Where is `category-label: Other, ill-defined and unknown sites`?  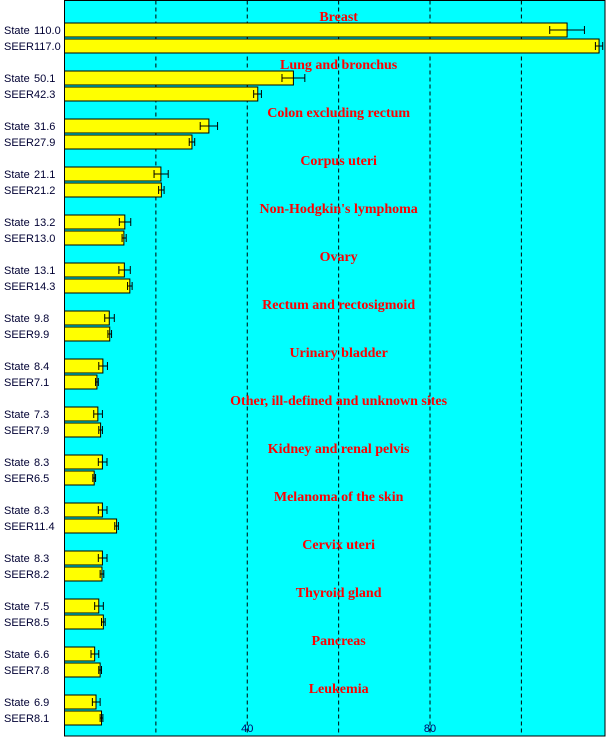 category-label: Other, ill-defined and unknown sites is located at coordinates (338, 401).